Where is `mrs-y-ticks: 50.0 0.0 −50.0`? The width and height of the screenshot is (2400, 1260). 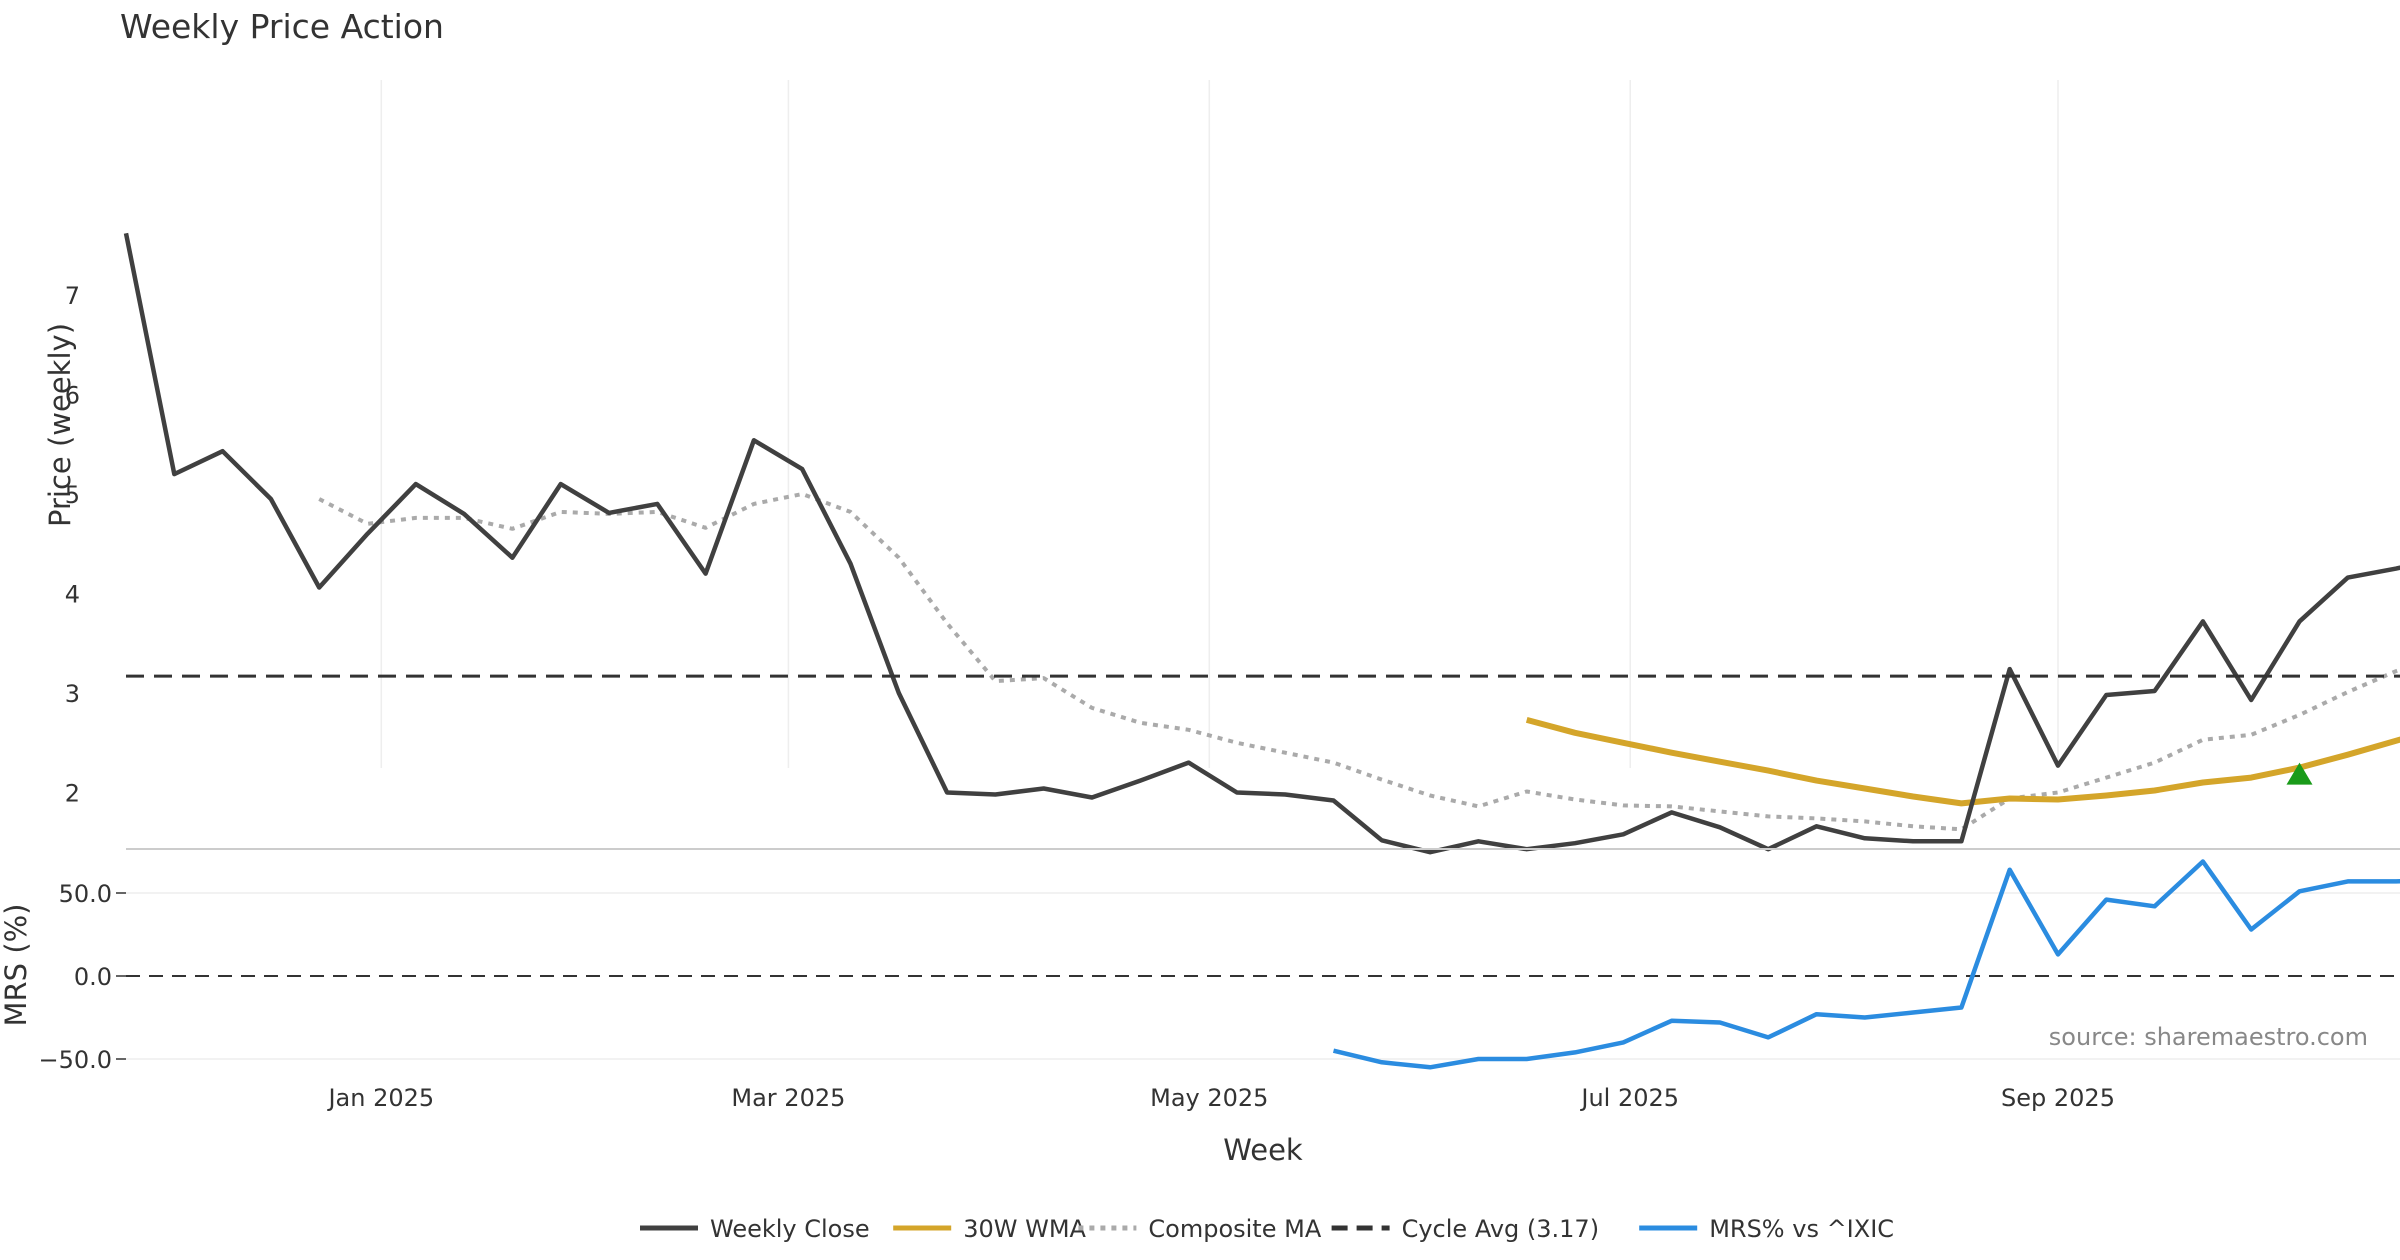
mrs-y-ticks: 50.0 0.0 −50.0 is located at coordinates (82, 977).